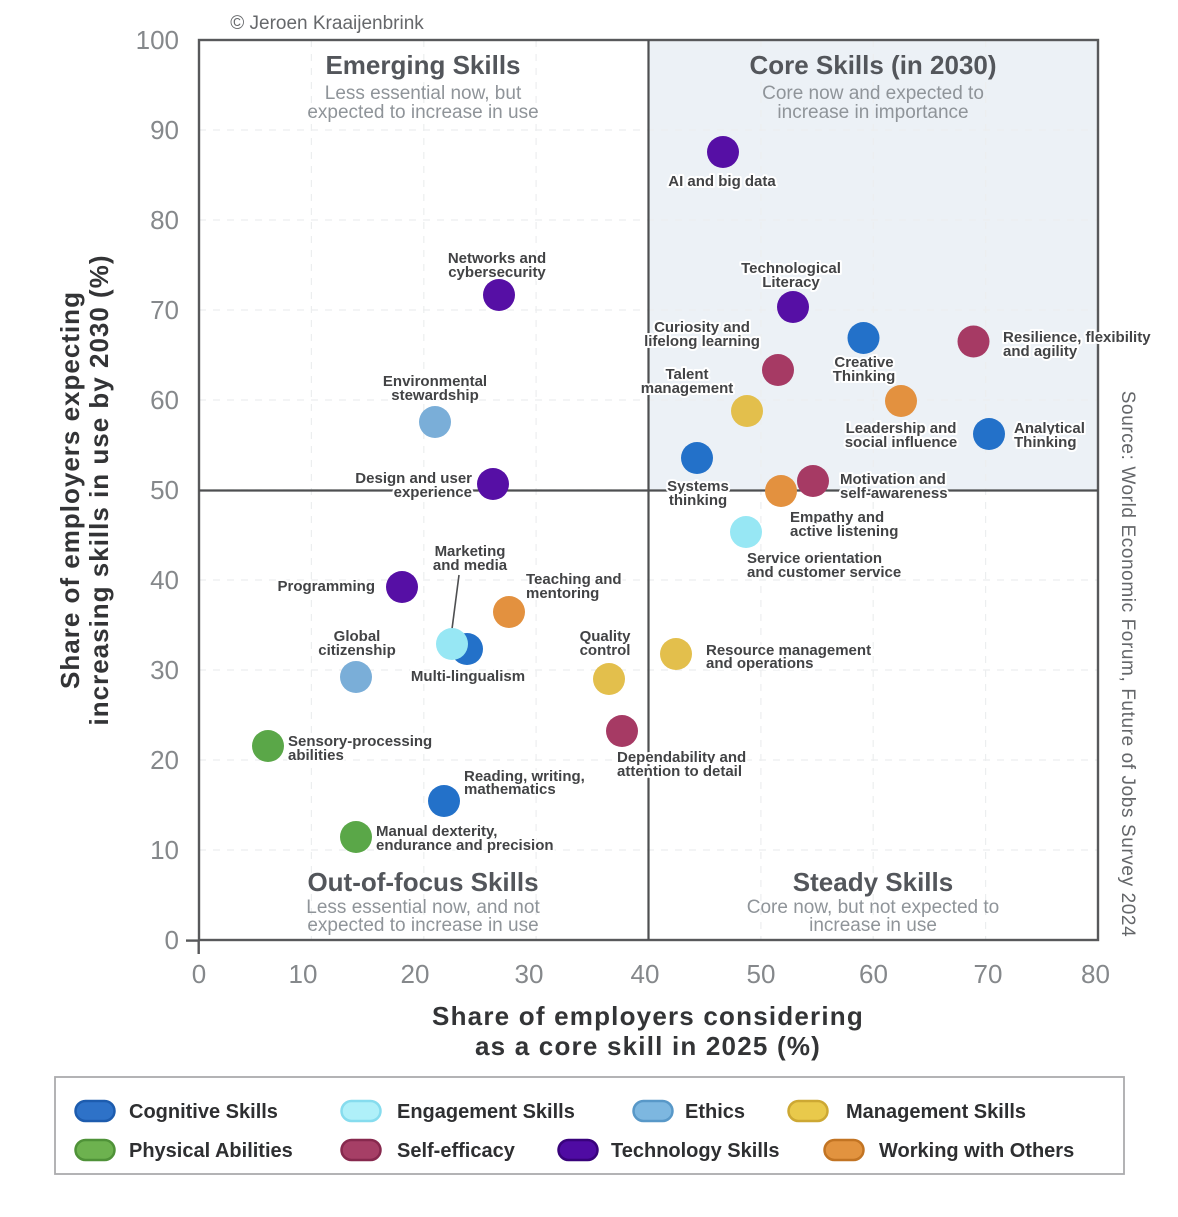 The image size is (1178, 1217). What do you see at coordinates (562, 593) in the screenshot?
I see `svg-text: mentoring` at bounding box center [562, 593].